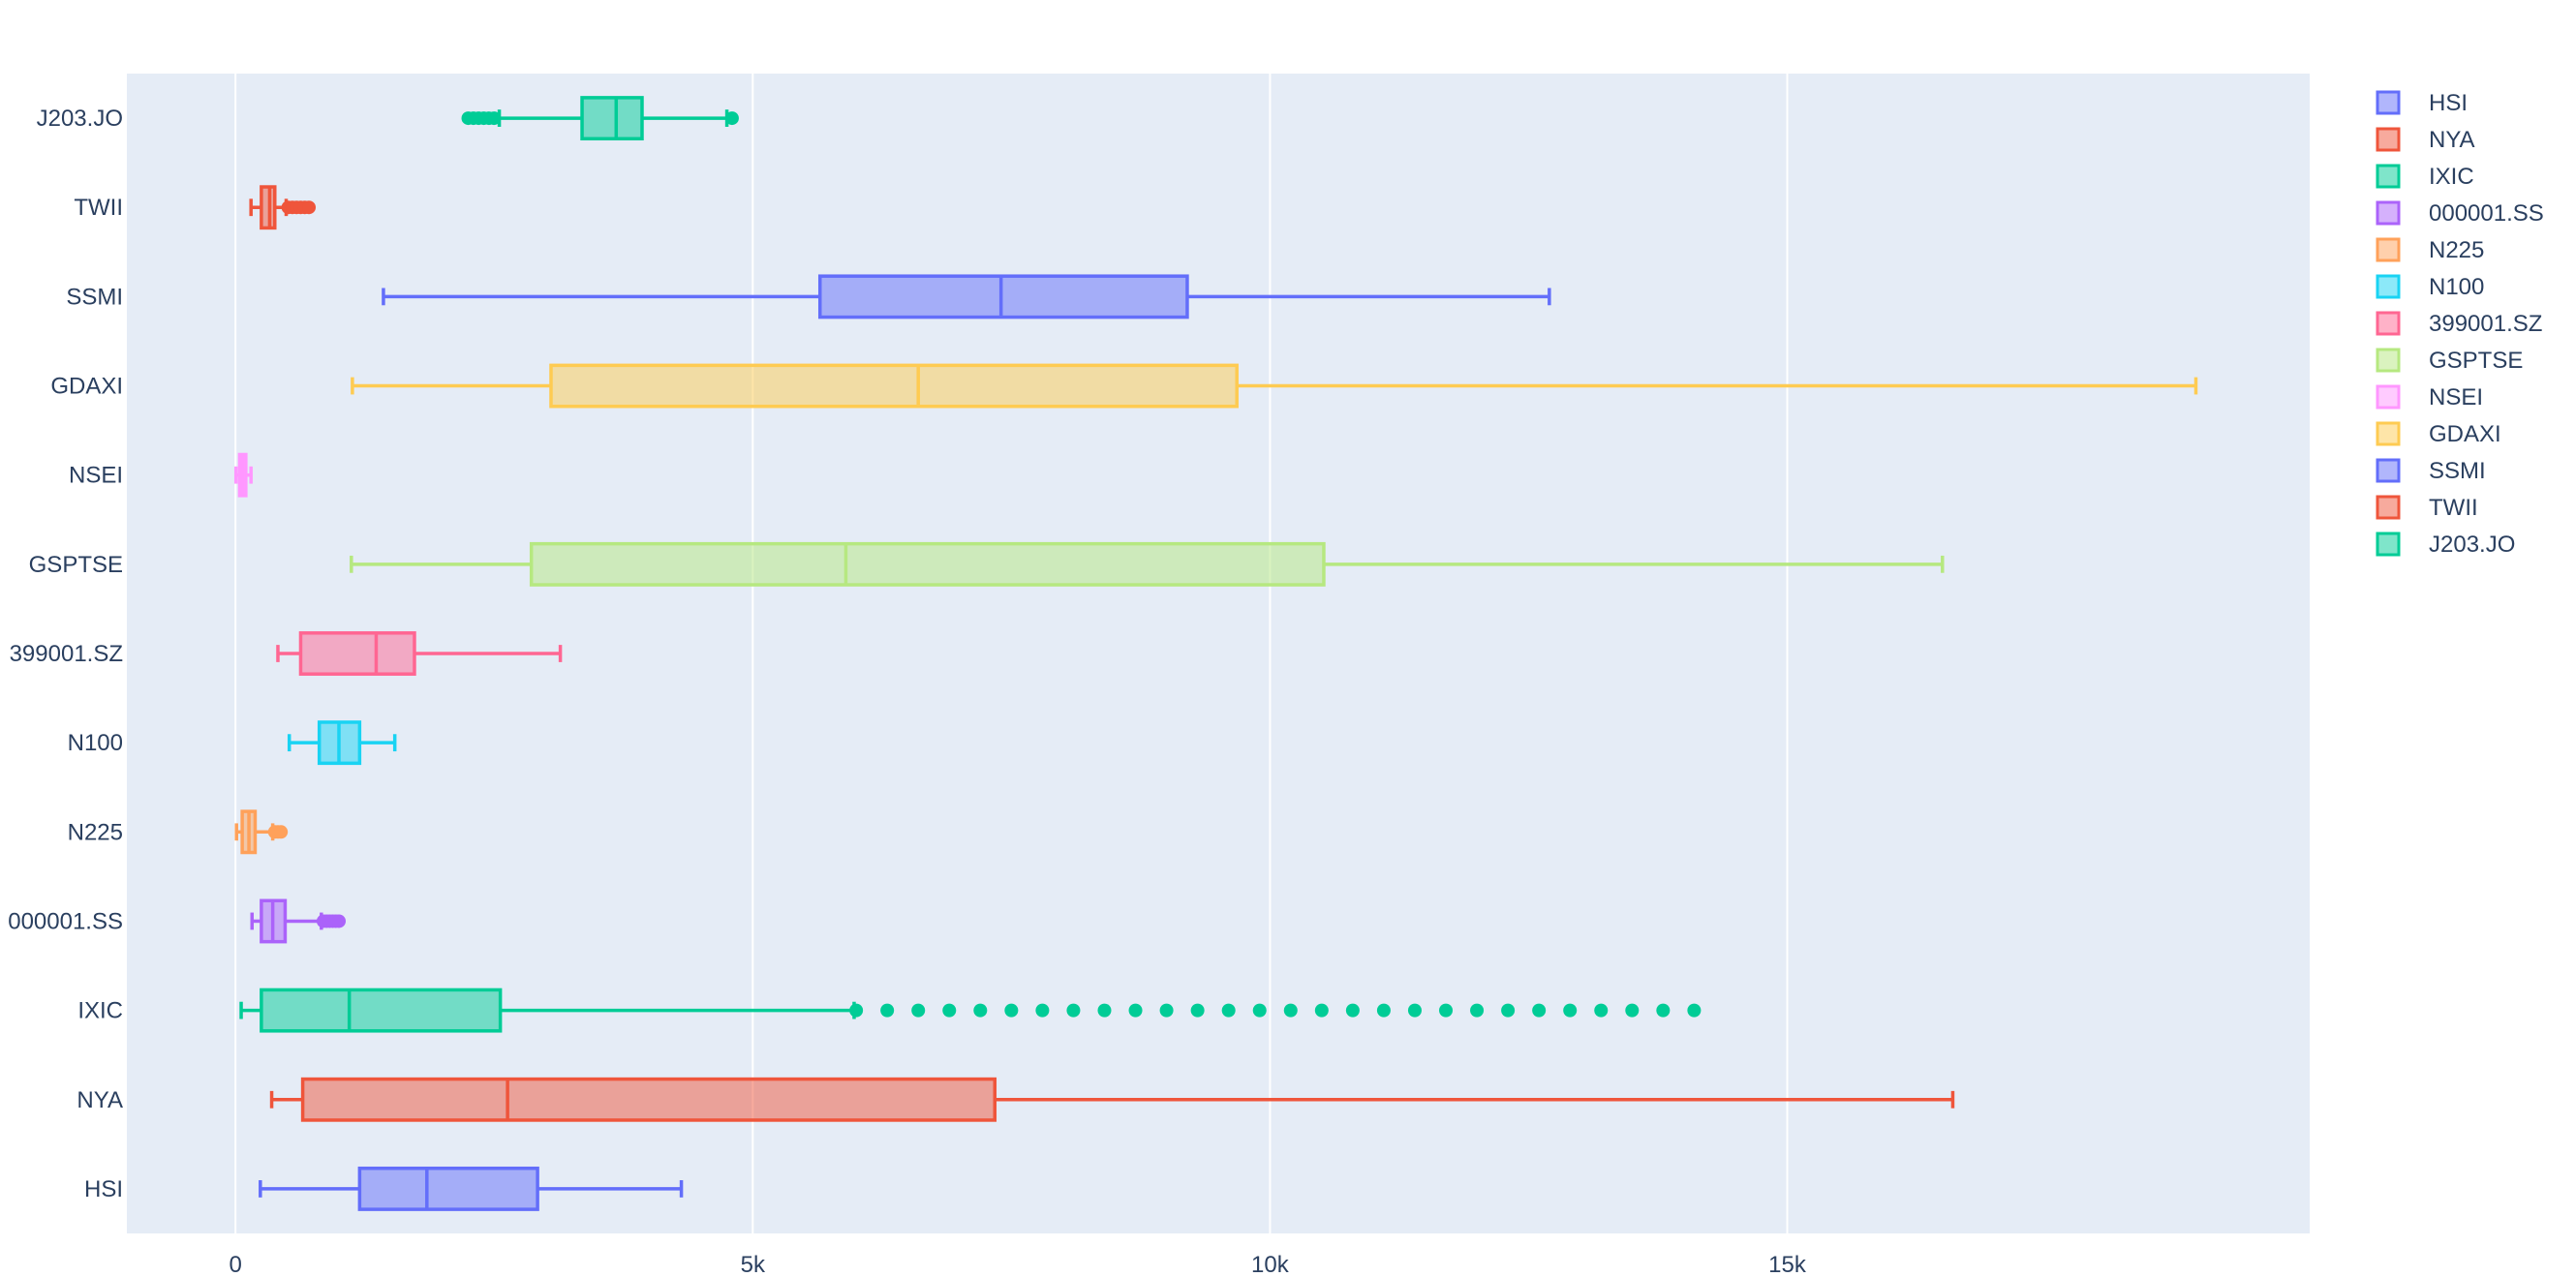 This screenshot has width=2576, height=1277. I want to click on y-tick-label: 399001.SZ, so click(66, 654).